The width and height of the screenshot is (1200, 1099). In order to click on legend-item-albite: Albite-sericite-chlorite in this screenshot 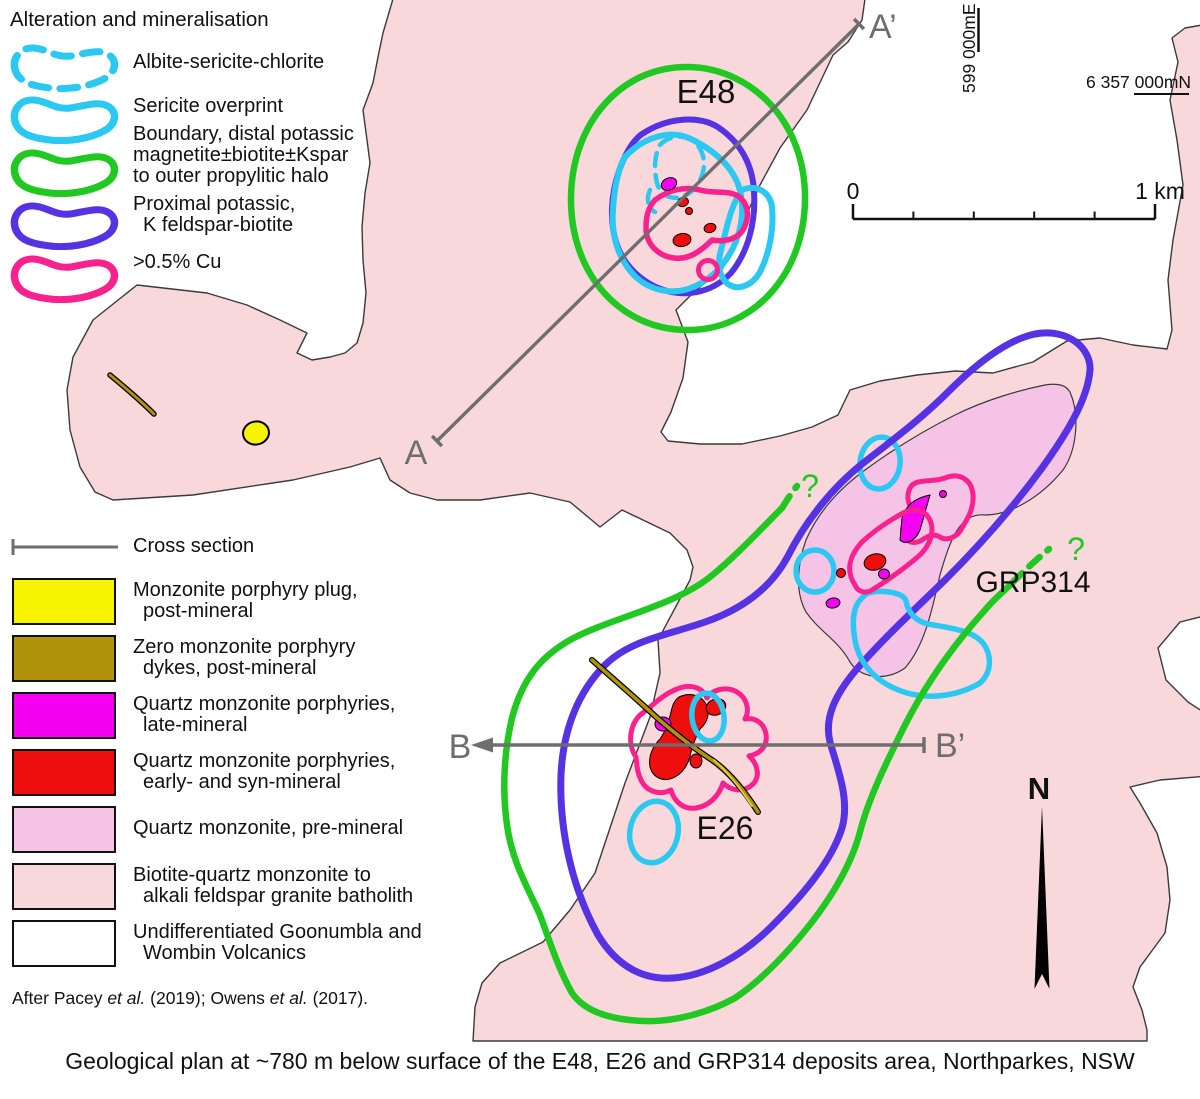, I will do `click(229, 62)`.